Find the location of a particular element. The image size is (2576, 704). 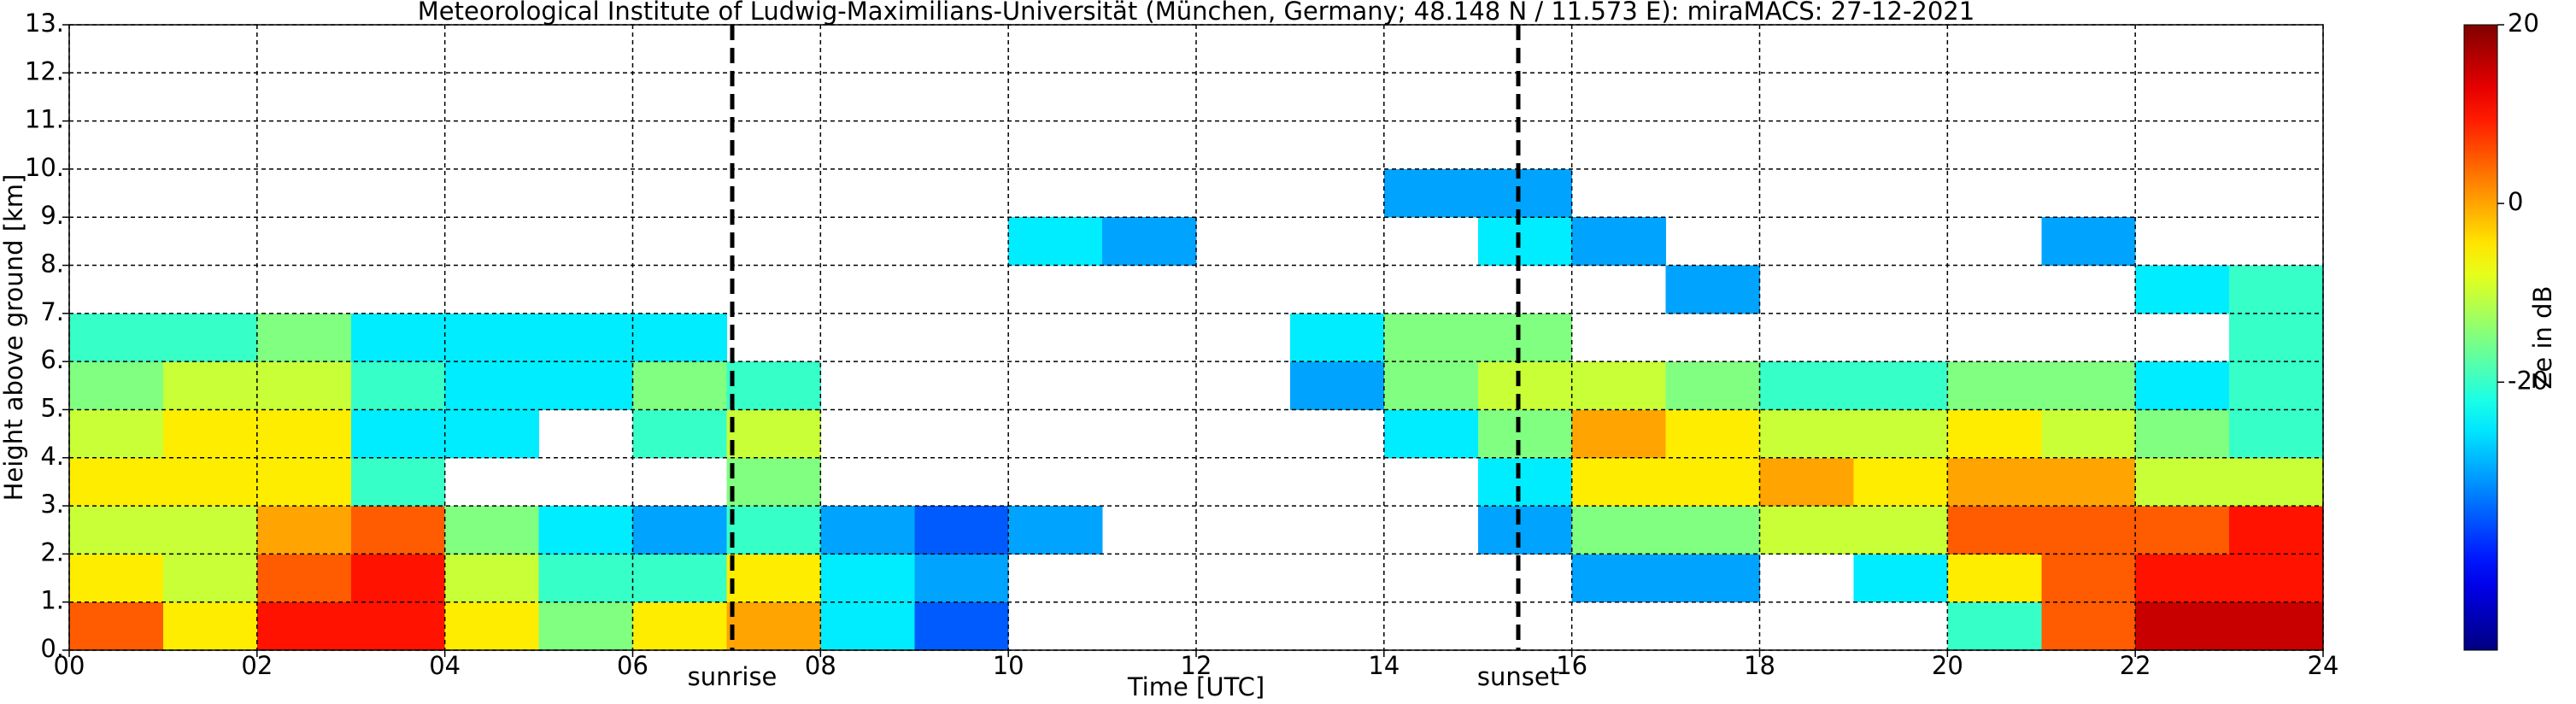

x-tick-label: 24 is located at coordinates (2323, 665).